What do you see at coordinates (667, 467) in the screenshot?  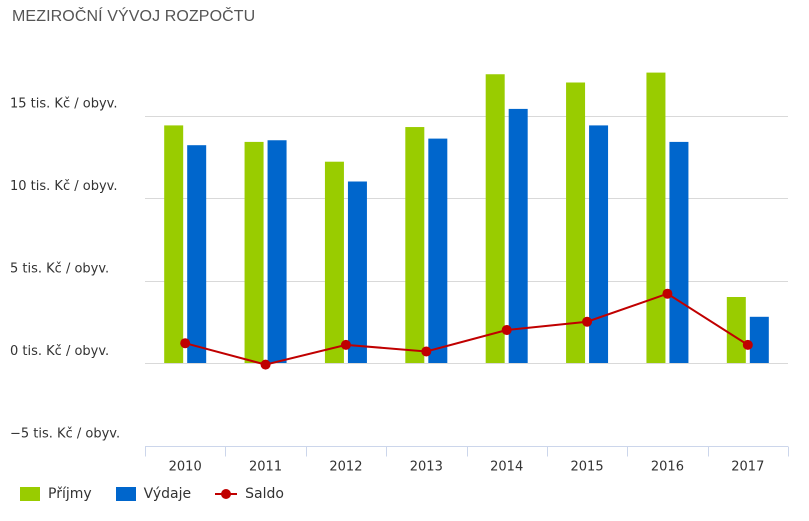 I see `x-tick-label: 2016` at bounding box center [667, 467].